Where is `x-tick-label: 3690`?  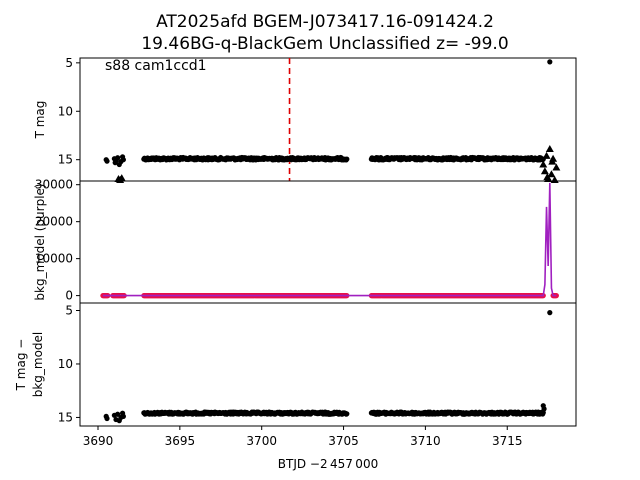
x-tick-label: 3690 is located at coordinates (98, 441).